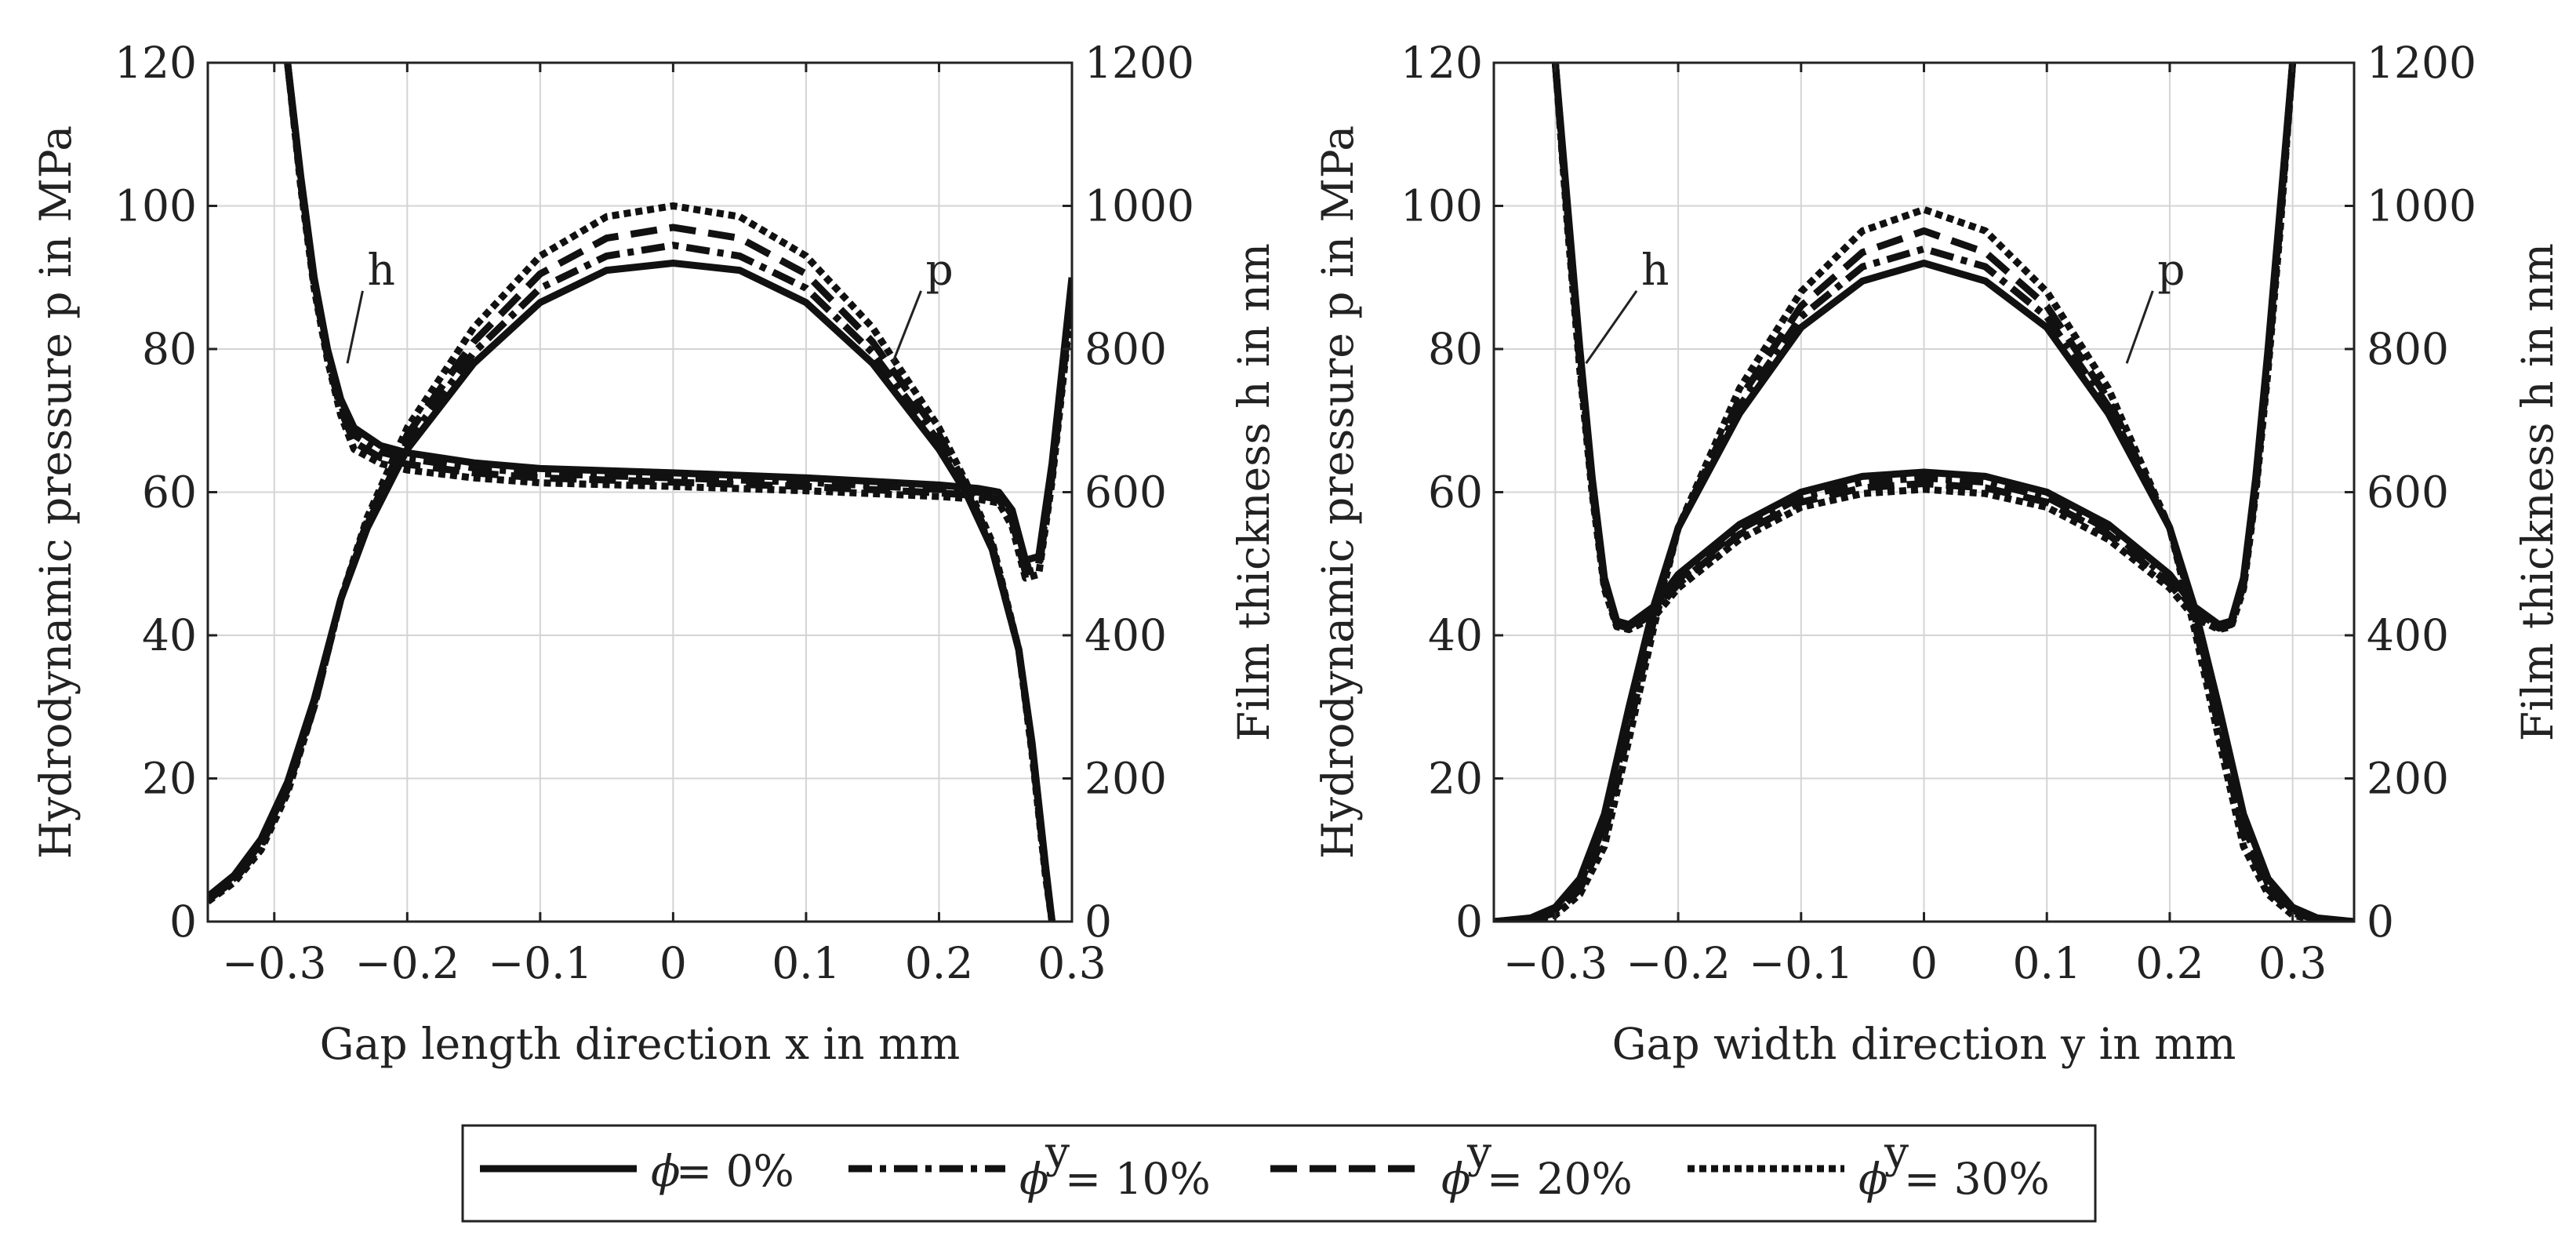 Image resolution: width=2576 pixels, height=1251 pixels. What do you see at coordinates (1924, 1044) in the screenshot?
I see `x-axis-label: Gap width direction y in mm` at bounding box center [1924, 1044].